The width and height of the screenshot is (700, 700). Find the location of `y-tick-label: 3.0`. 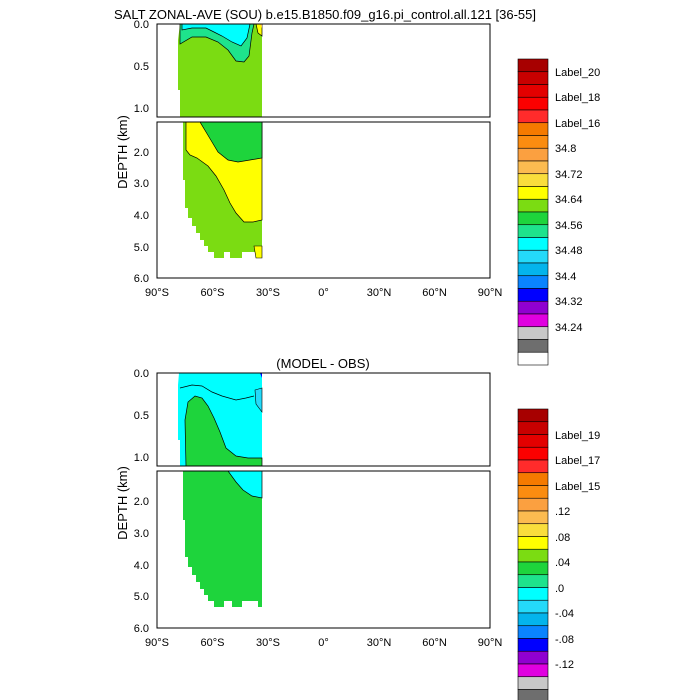

y-tick-label: 3.0 is located at coordinates (141, 534).